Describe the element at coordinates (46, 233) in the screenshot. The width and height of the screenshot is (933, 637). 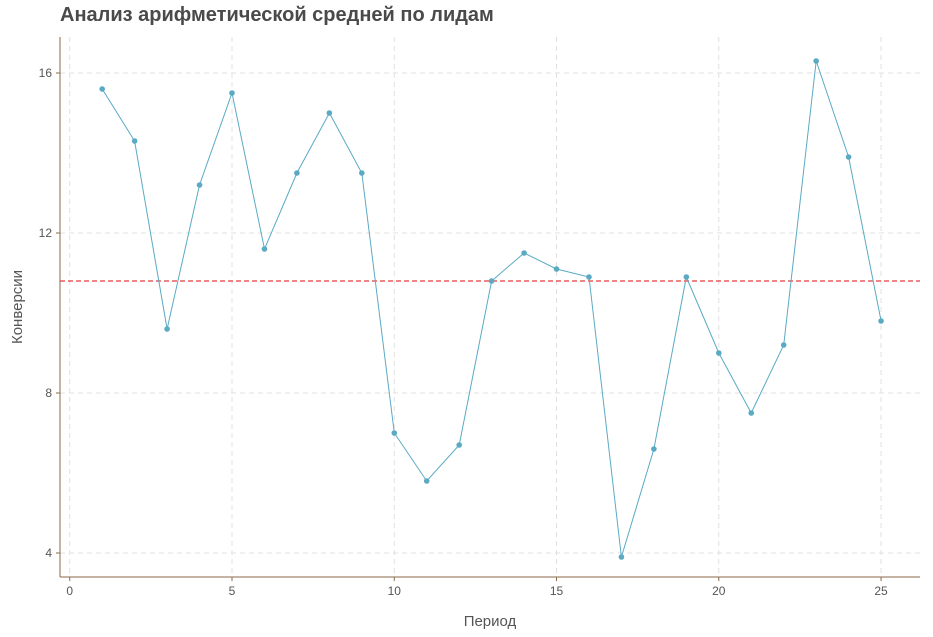
I see `y-tick-label: 12` at that location.